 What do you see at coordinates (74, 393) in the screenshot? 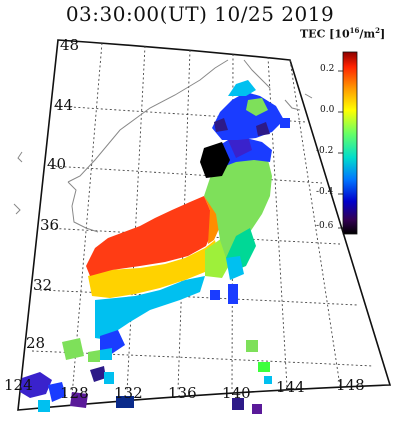
I see `longitude-label: 128` at bounding box center [74, 393].